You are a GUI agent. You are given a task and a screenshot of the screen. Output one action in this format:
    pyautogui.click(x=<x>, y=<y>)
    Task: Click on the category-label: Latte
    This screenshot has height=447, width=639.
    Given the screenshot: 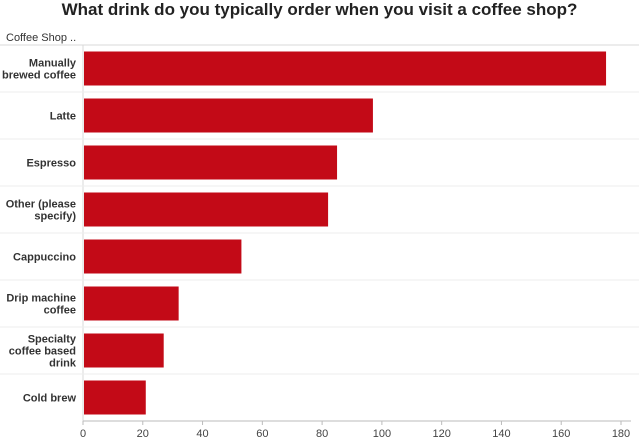 What is the action you would take?
    pyautogui.click(x=63, y=117)
    